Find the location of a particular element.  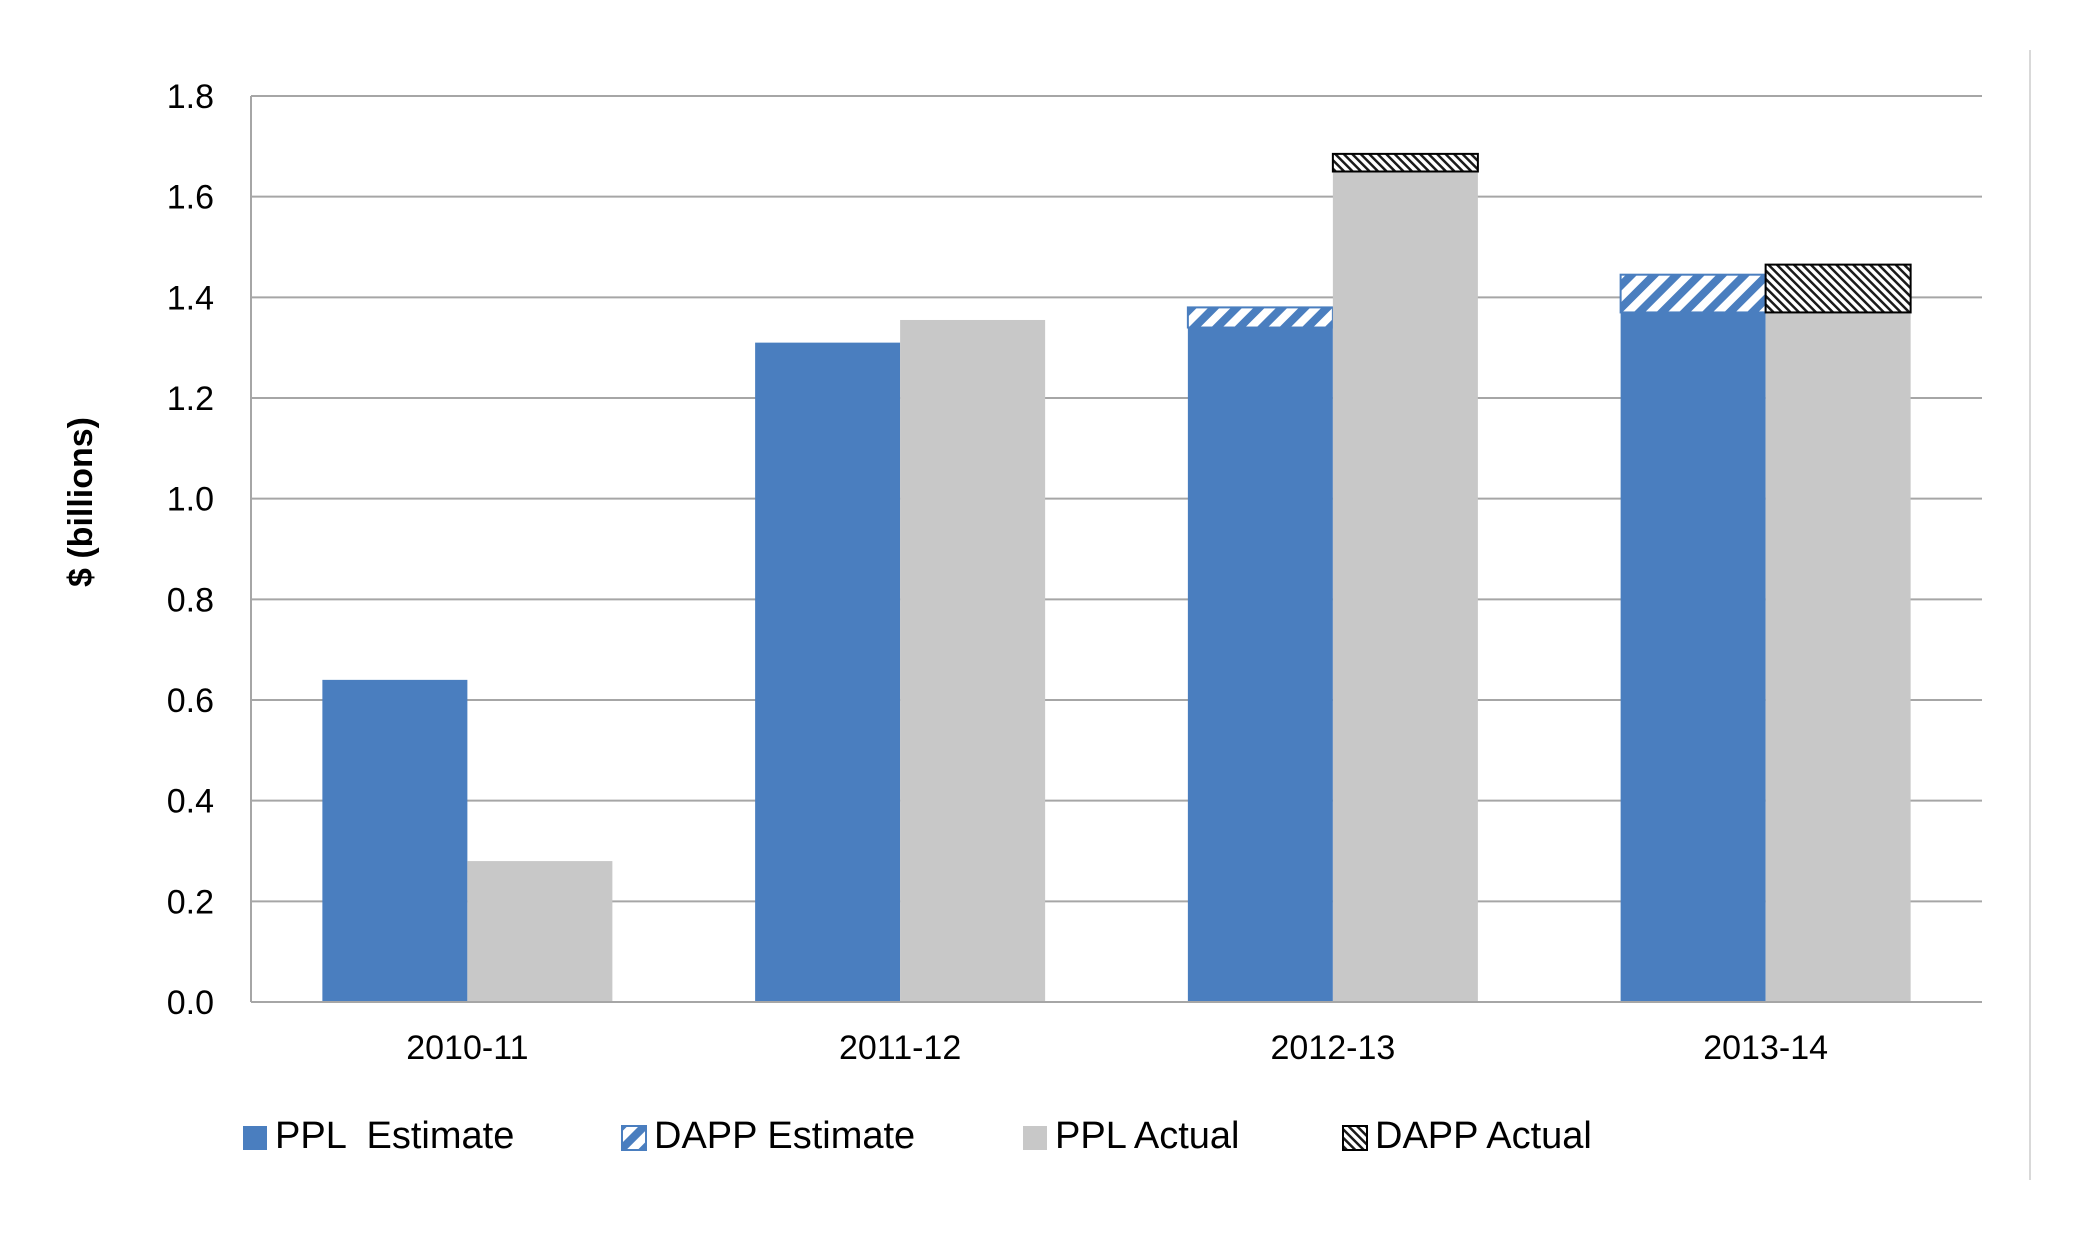

y-tick-label: 0.0 is located at coordinates (190, 1003).